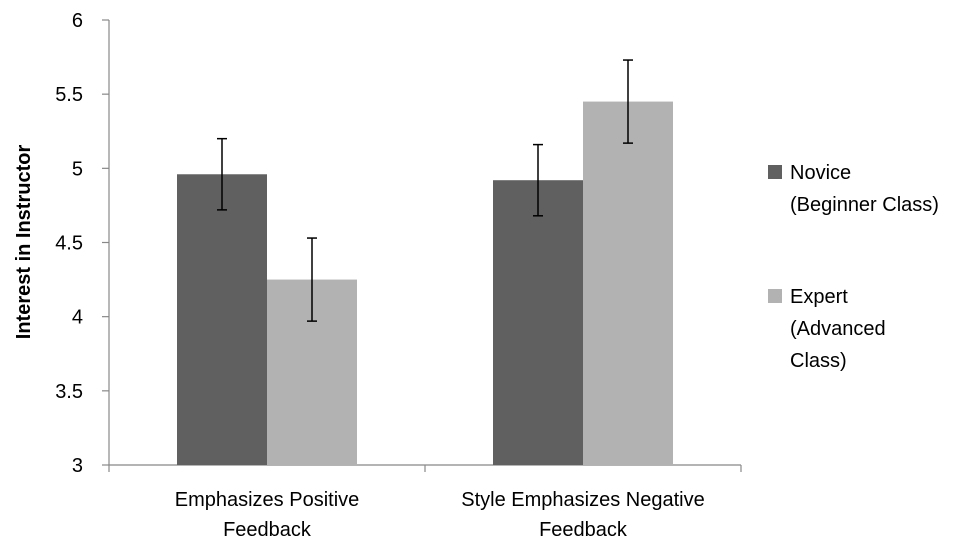 This screenshot has height=549, width=965. What do you see at coordinates (77, 21) in the screenshot?
I see `y-tick-label: 6` at bounding box center [77, 21].